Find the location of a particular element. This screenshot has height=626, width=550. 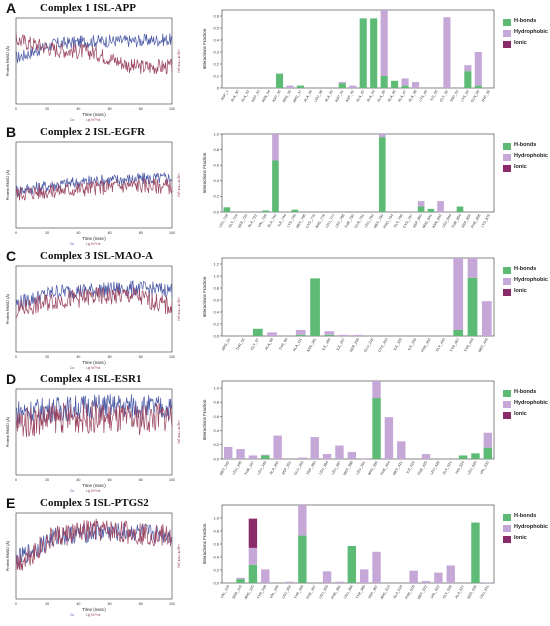

y-tick-label: 0.6 is located at coordinates (216, 15).